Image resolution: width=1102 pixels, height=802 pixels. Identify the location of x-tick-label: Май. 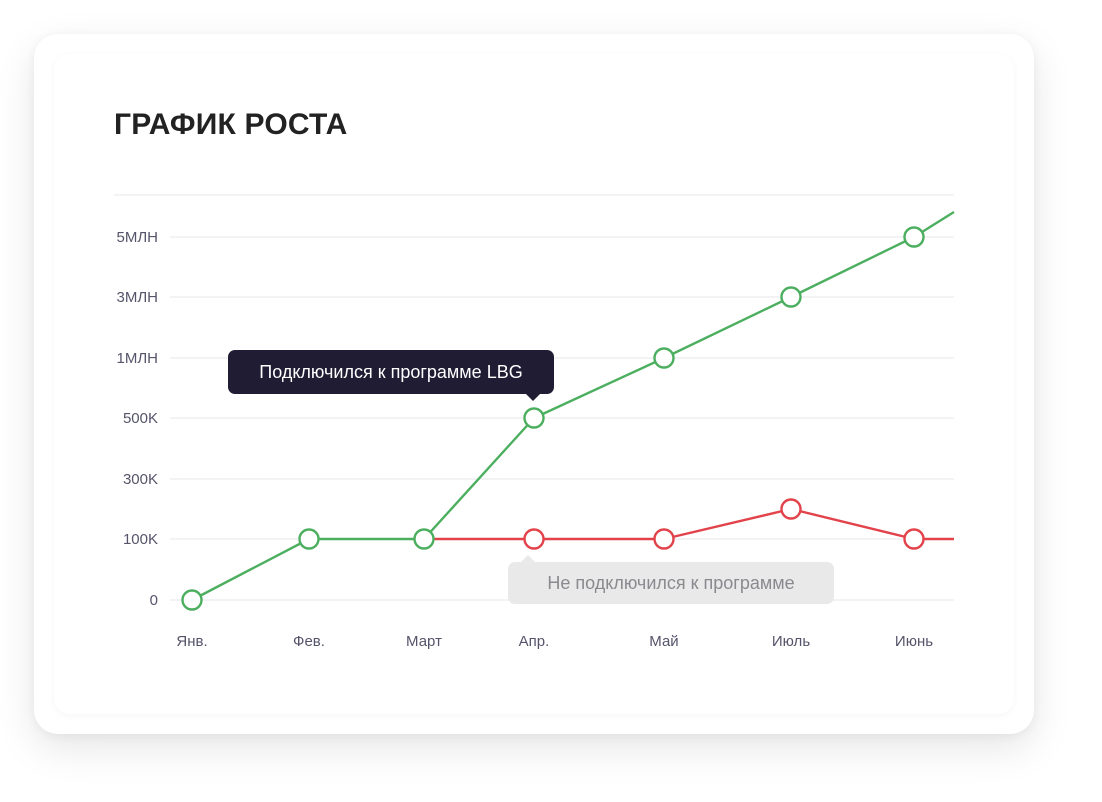
(663, 641).